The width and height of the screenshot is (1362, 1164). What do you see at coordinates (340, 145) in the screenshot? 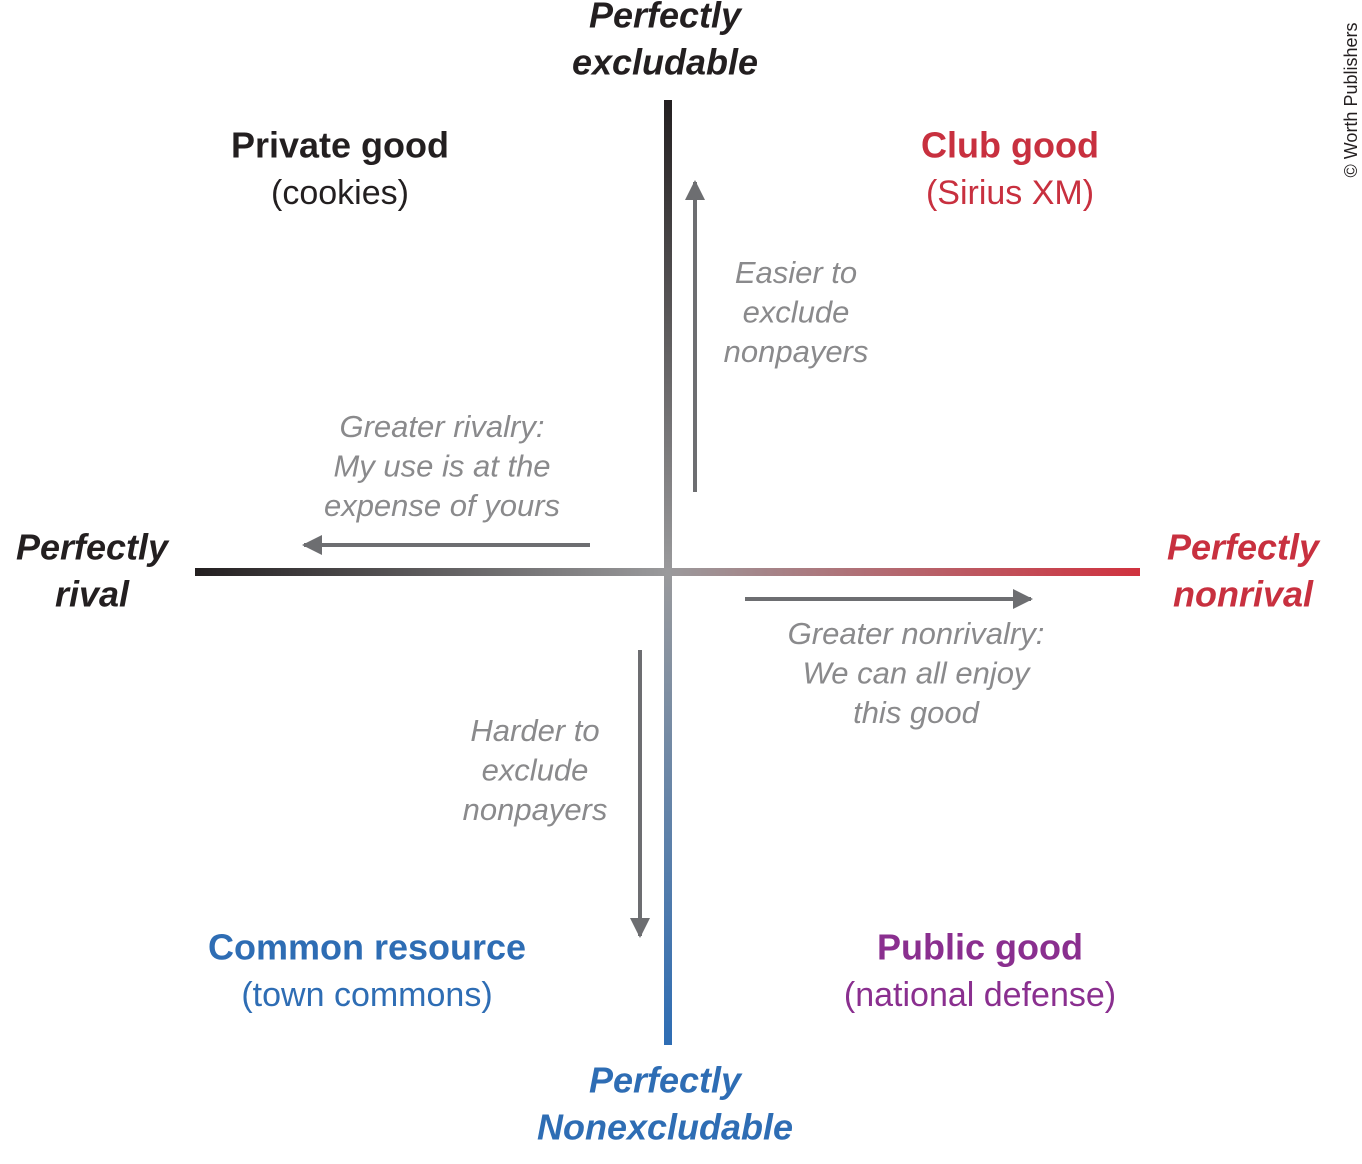
I see `quadrant-name: Private good` at bounding box center [340, 145].